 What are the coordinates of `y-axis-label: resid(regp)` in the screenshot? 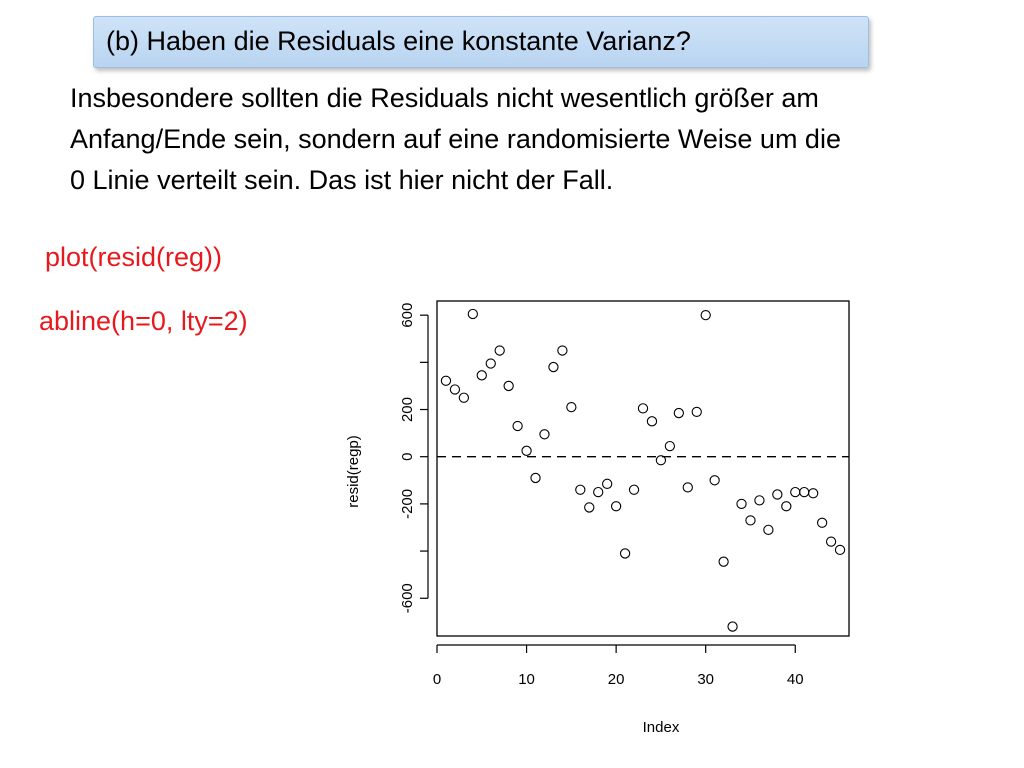 It's located at (353, 471).